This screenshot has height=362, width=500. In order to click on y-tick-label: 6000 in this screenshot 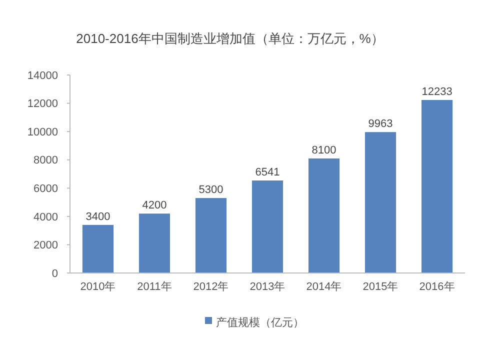, I will do `click(46, 188)`.